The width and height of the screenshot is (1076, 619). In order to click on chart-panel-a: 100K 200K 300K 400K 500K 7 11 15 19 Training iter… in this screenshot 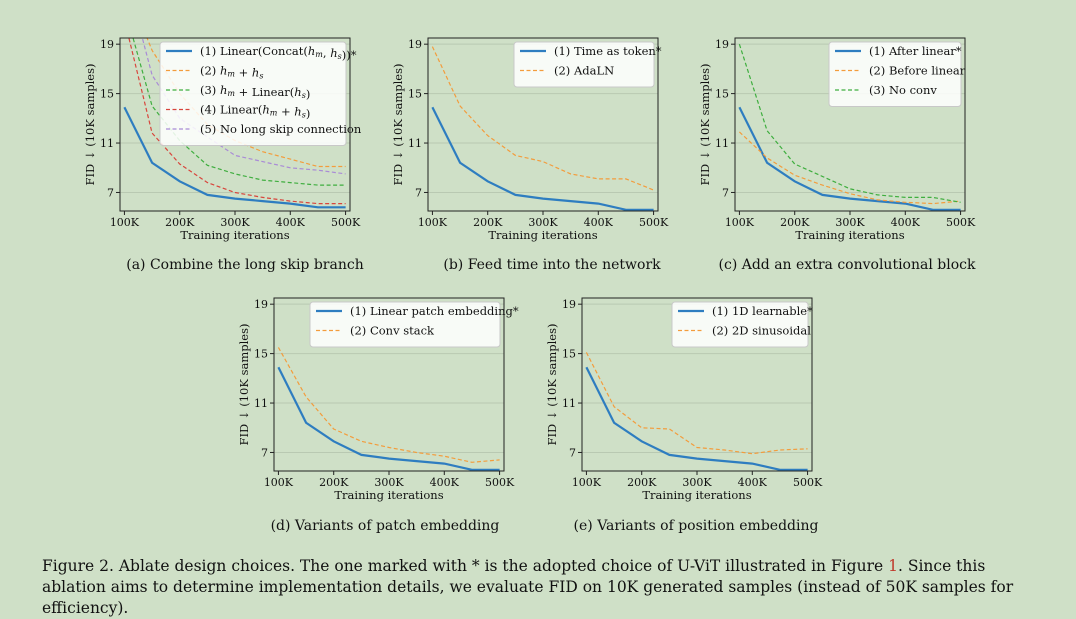, I will do `click(222, 139)`.